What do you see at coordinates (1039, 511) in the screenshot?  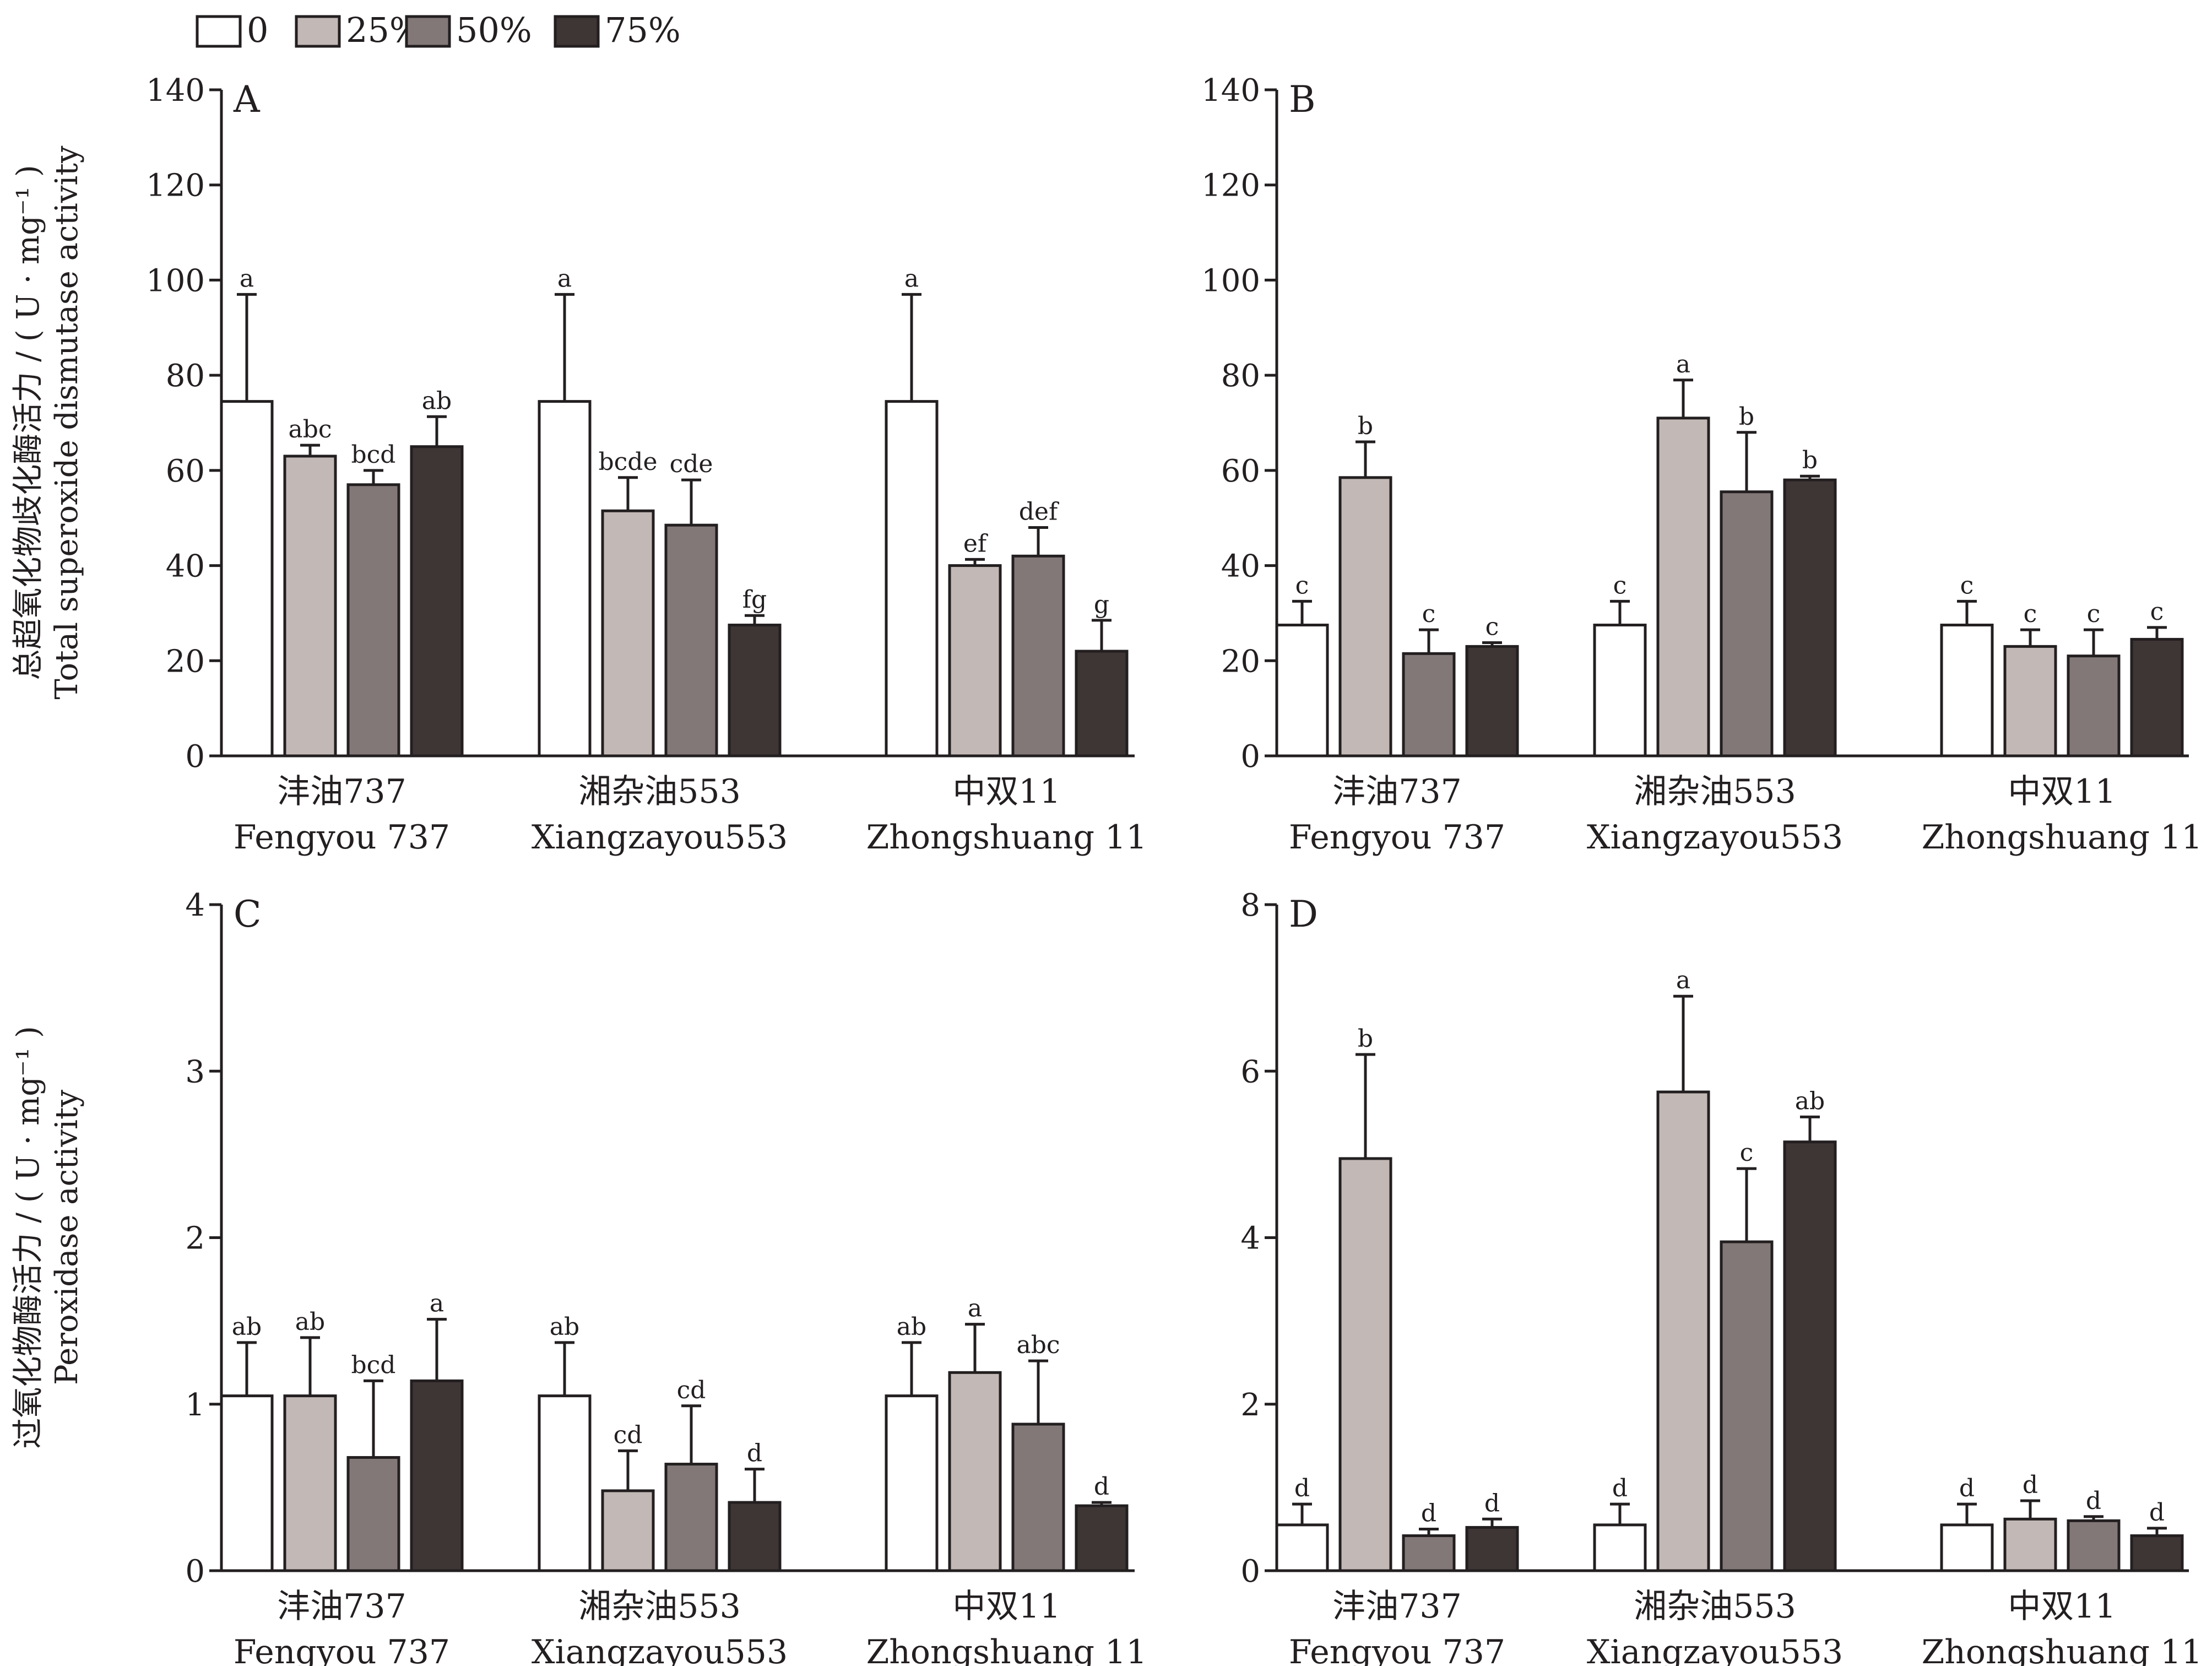 I see `significance-letter: def` at bounding box center [1039, 511].